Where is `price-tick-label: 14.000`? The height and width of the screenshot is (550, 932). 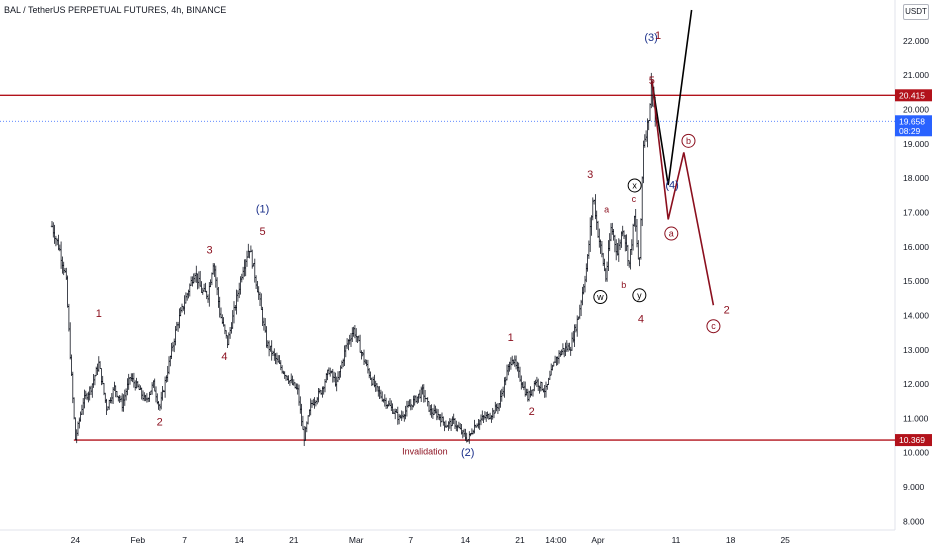 price-tick-label: 14.000 is located at coordinates (916, 315).